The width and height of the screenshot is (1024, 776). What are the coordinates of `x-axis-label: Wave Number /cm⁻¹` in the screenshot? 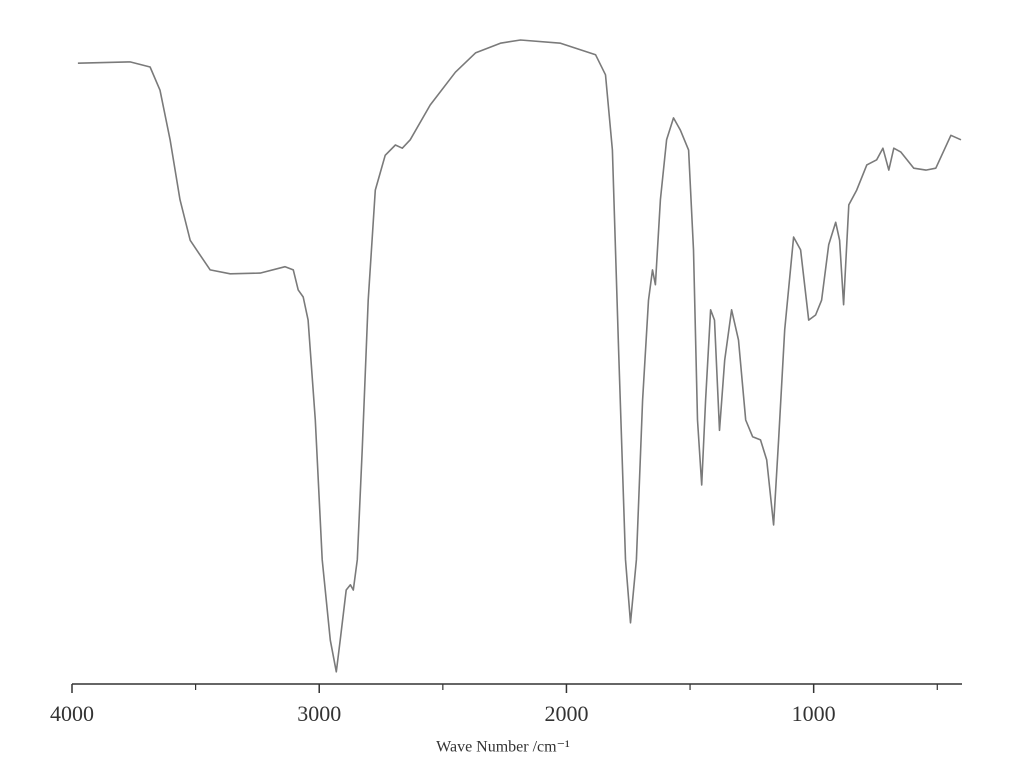 It's located at (503, 747).